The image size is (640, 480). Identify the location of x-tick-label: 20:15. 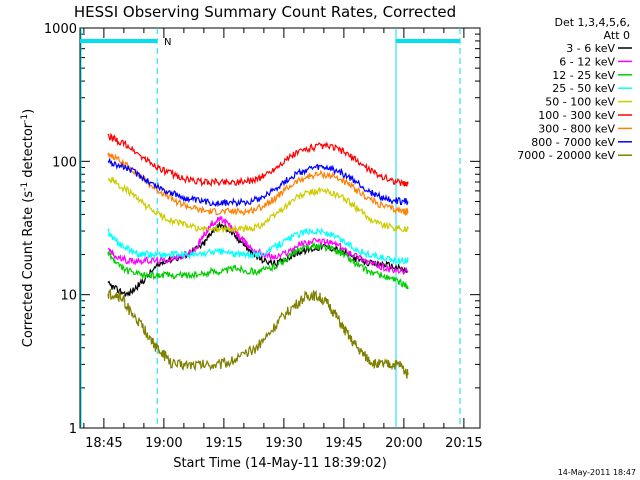
(463, 443).